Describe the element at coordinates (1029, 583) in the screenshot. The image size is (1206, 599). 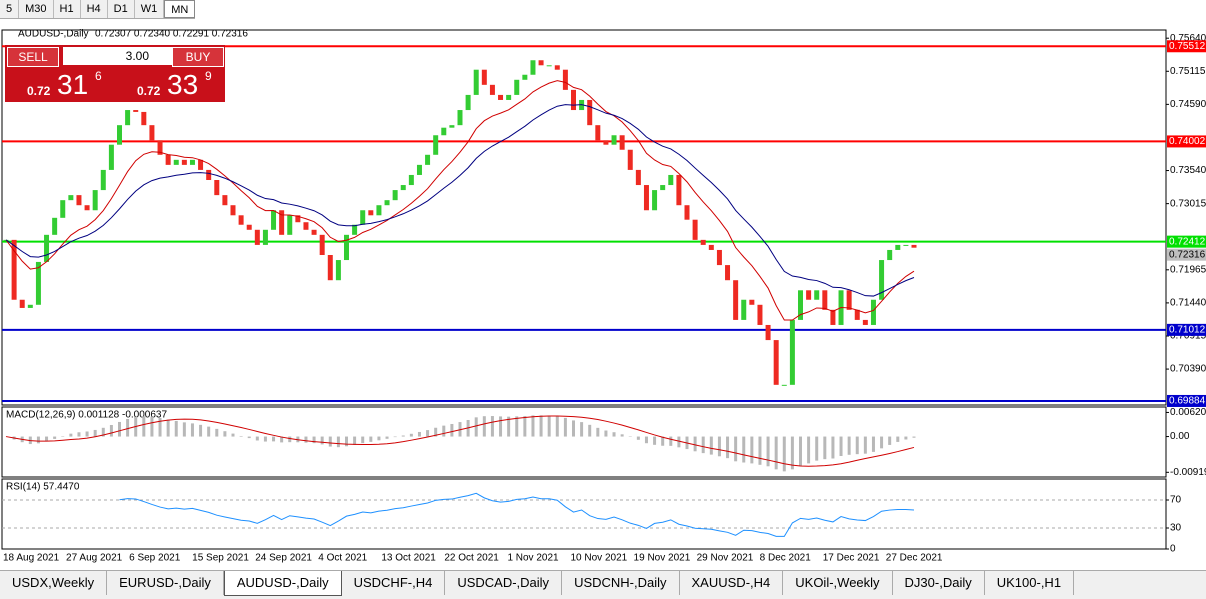
I see `chart-tab: UK100-,H1` at that location.